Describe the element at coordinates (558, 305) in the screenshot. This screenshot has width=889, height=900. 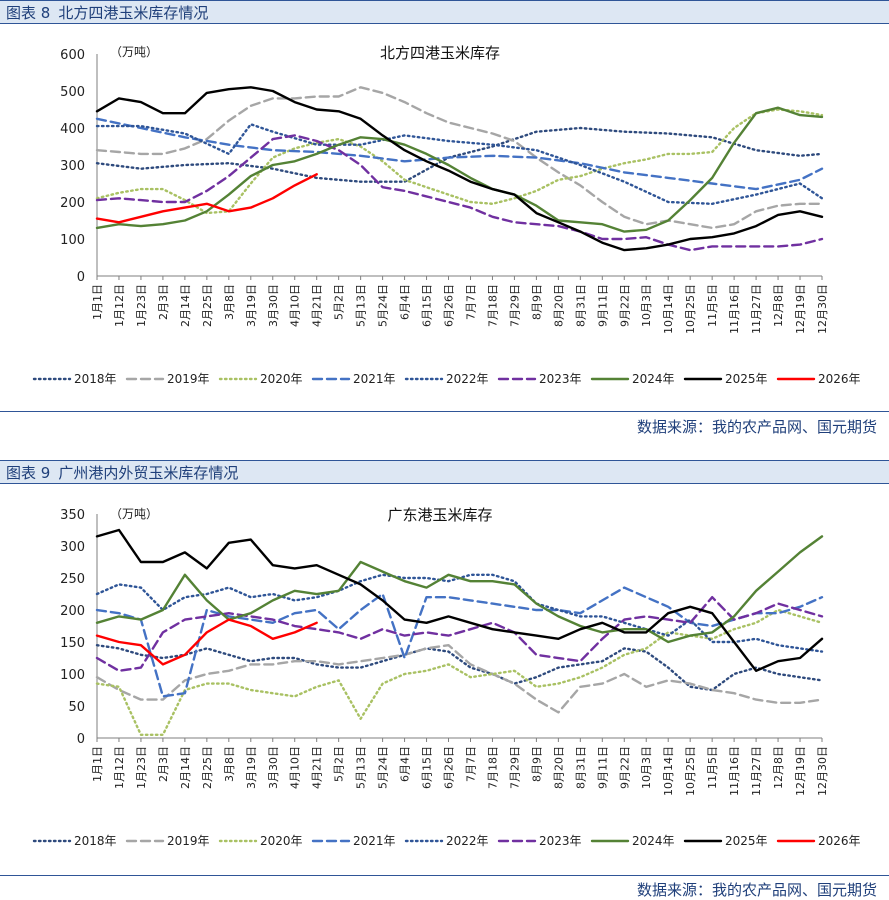
I see `x-tick-label: 8月20日` at that location.